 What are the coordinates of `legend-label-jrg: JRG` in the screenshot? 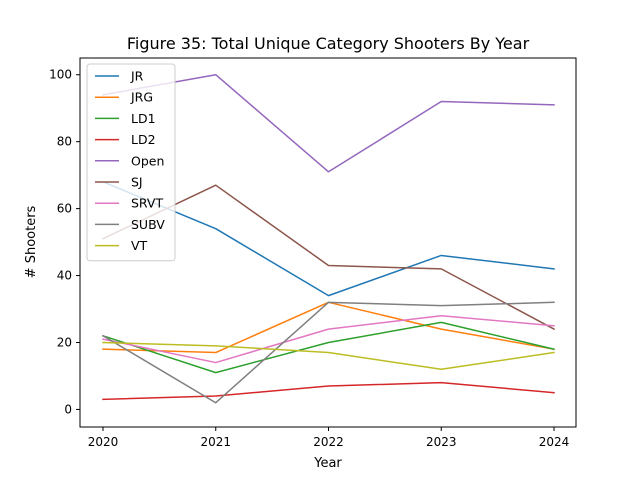 It's located at (141, 97).